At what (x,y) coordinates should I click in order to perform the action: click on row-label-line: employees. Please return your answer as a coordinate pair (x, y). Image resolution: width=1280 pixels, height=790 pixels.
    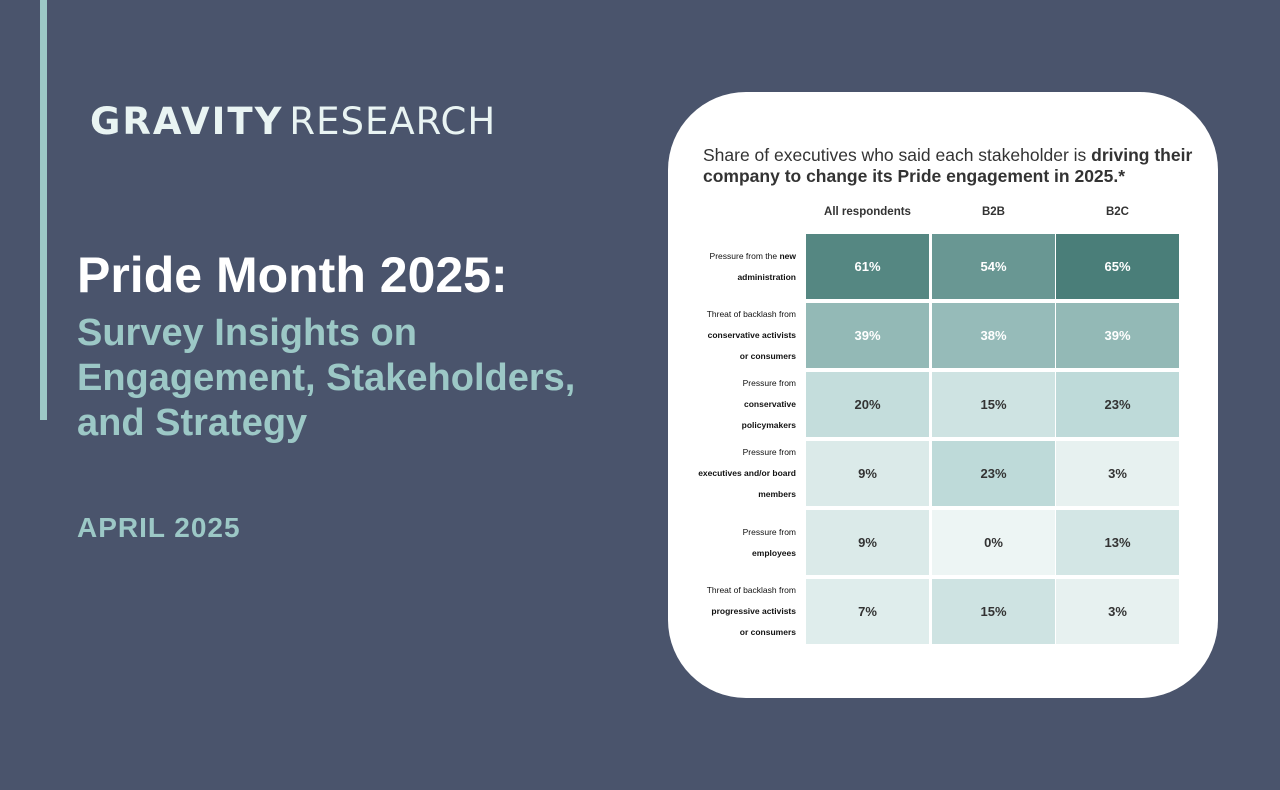
    Looking at the image, I should click on (736, 553).